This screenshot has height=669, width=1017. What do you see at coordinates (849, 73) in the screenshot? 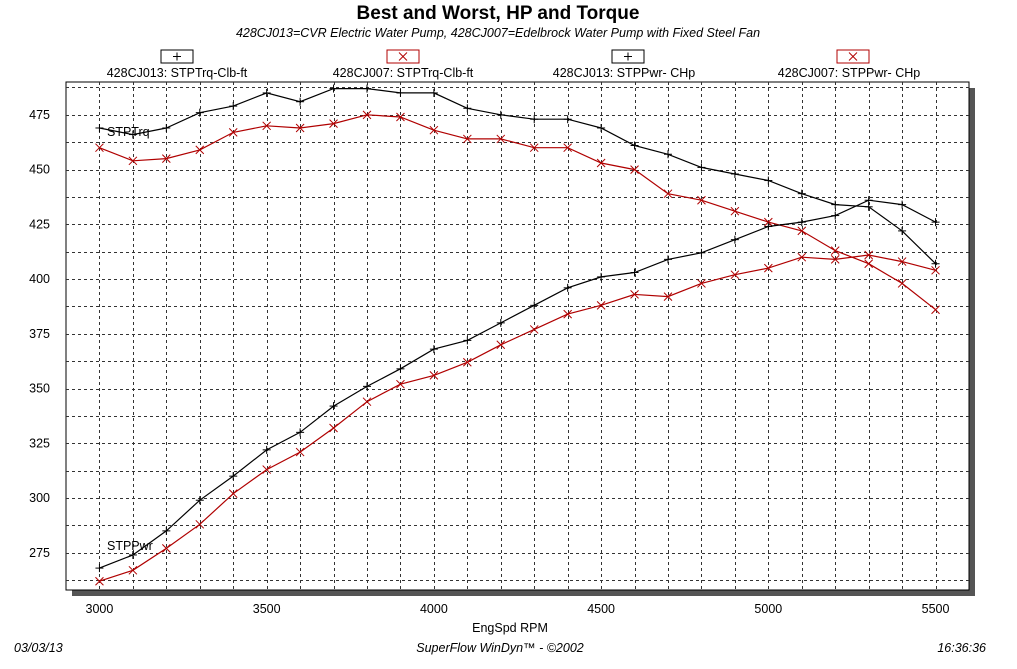
I see `legend-label-cj007-power: 428CJ007: STPPwr- CHp` at bounding box center [849, 73].